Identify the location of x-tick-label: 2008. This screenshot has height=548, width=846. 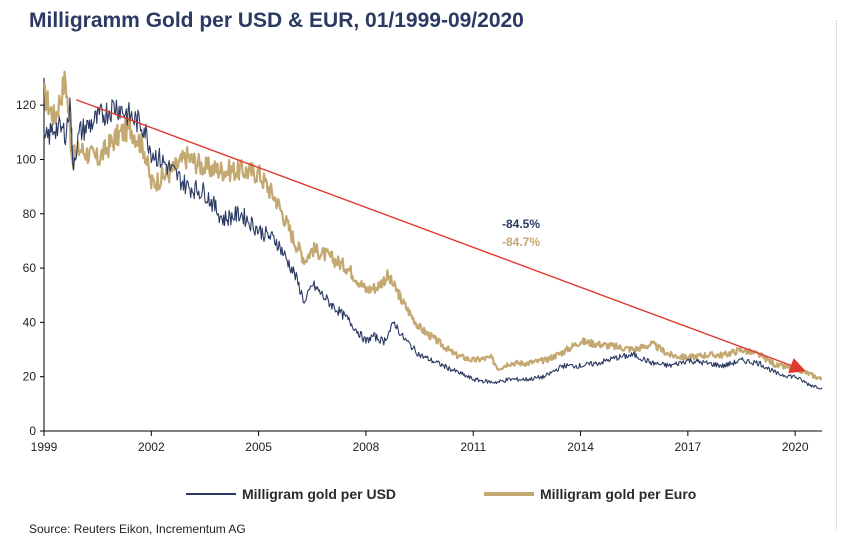
(366, 447).